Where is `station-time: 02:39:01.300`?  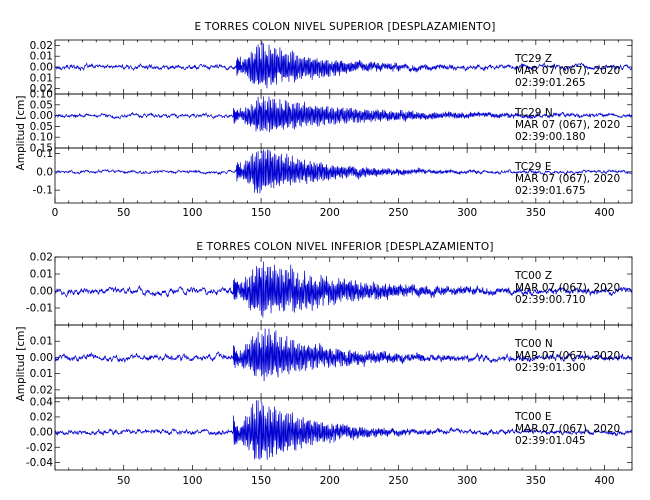
station-time: 02:39:01.300 is located at coordinates (550, 368).